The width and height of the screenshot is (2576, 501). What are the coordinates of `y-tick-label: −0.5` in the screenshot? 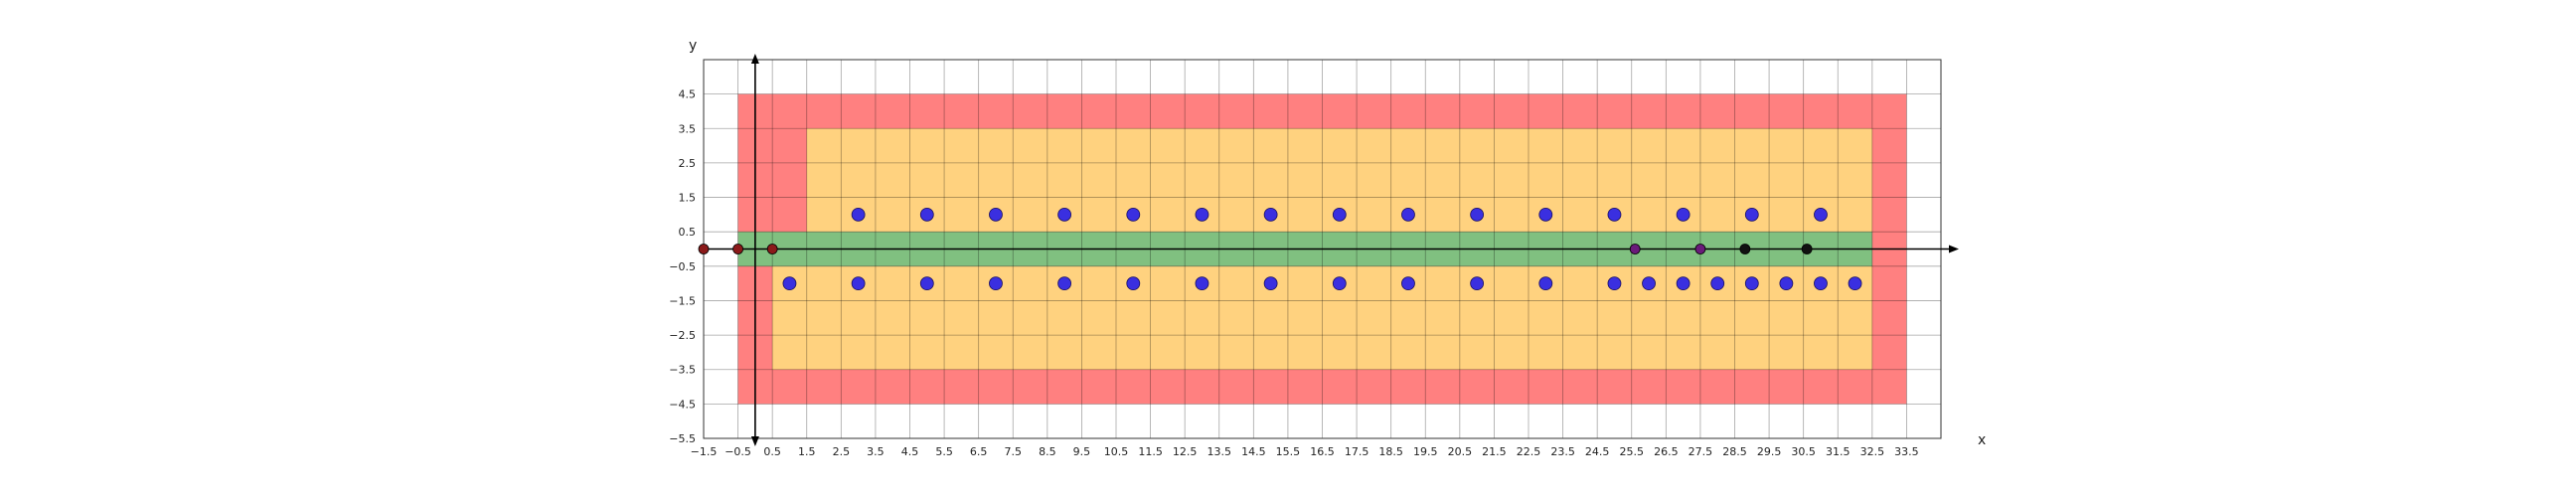 It's located at (682, 266).